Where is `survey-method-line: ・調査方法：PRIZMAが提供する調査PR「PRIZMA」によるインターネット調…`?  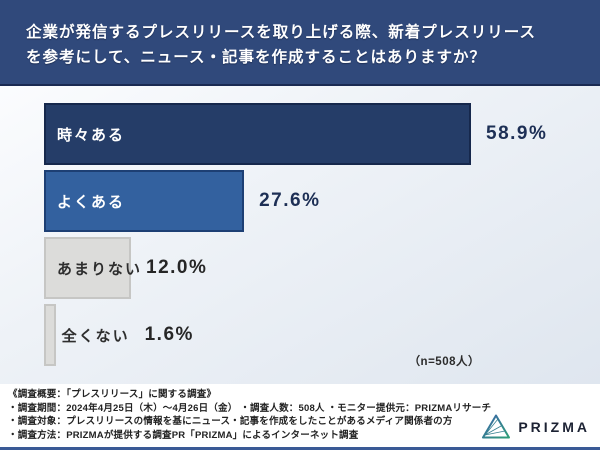
survey-method-line: ・調査方法：PRIZMAが提供する調査PR「PRIZMA」によるインターネット調… is located at coordinates (183, 435).